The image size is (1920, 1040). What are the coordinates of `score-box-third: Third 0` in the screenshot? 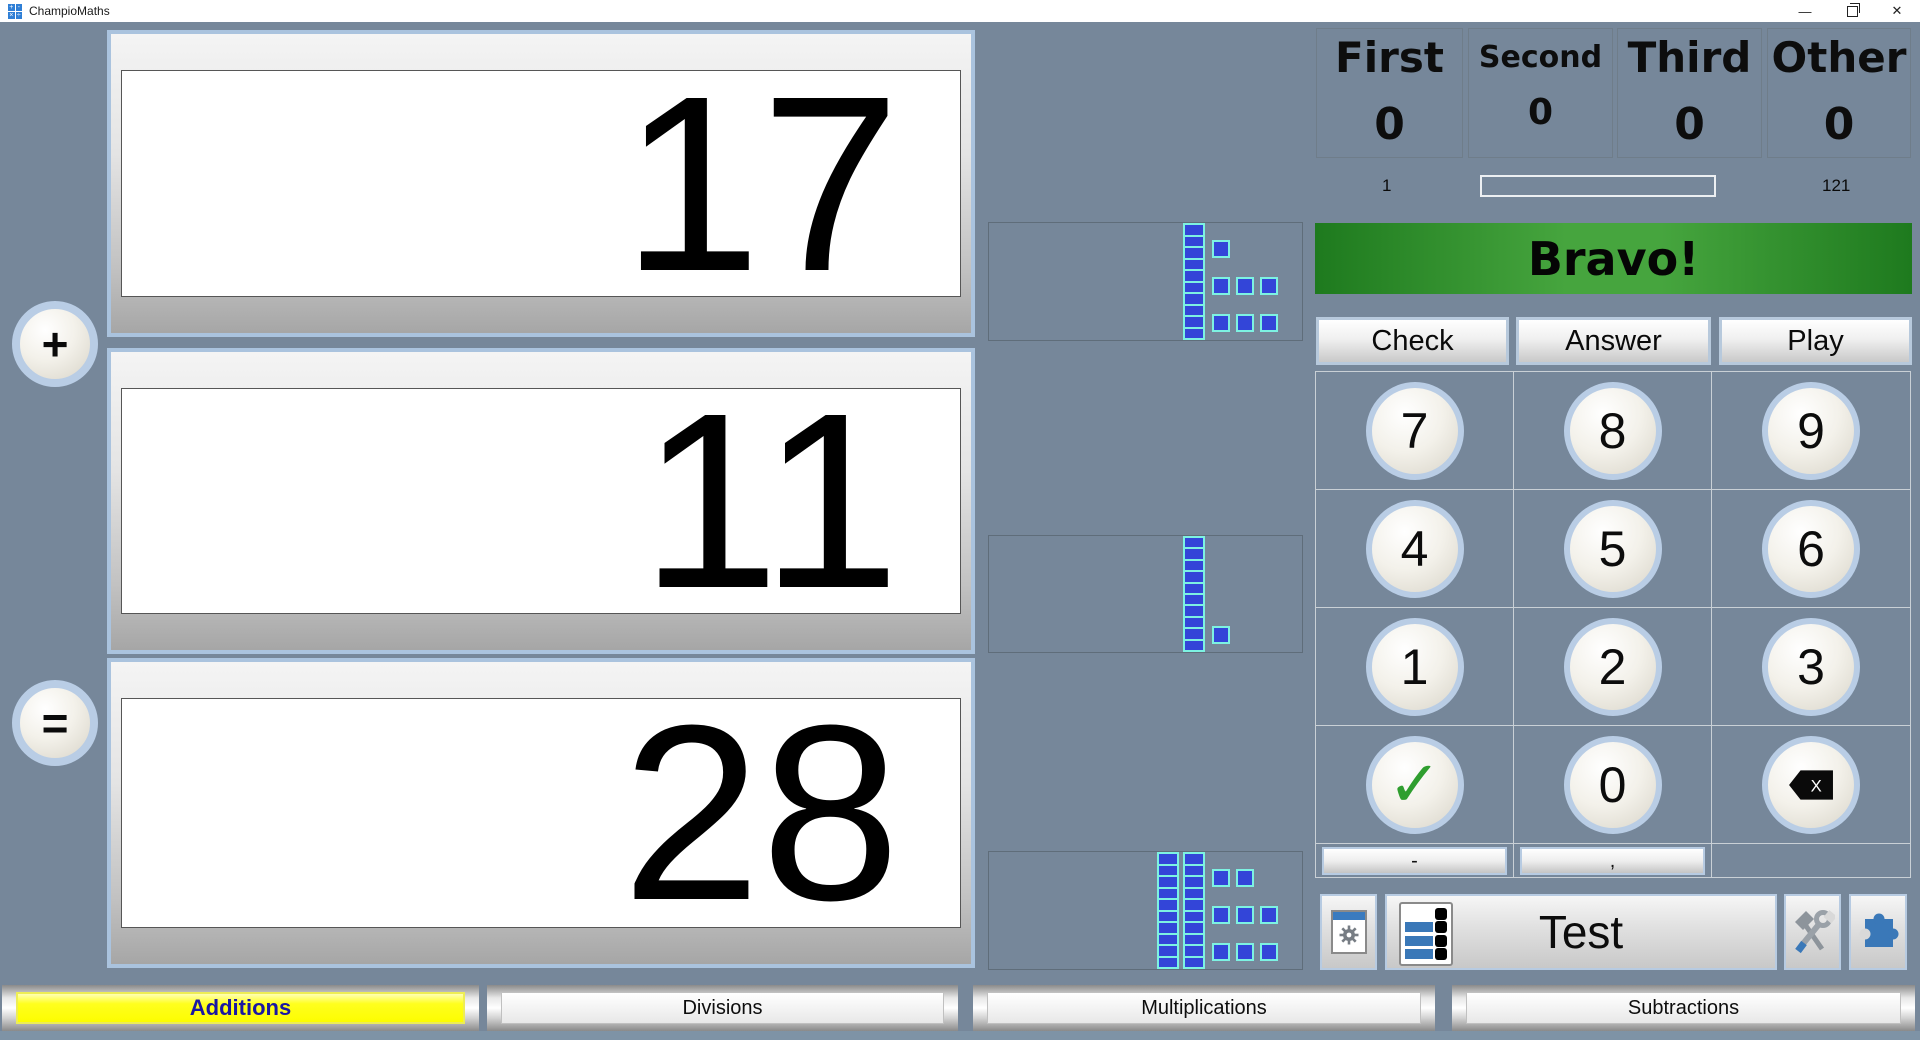 It's located at (1689, 93).